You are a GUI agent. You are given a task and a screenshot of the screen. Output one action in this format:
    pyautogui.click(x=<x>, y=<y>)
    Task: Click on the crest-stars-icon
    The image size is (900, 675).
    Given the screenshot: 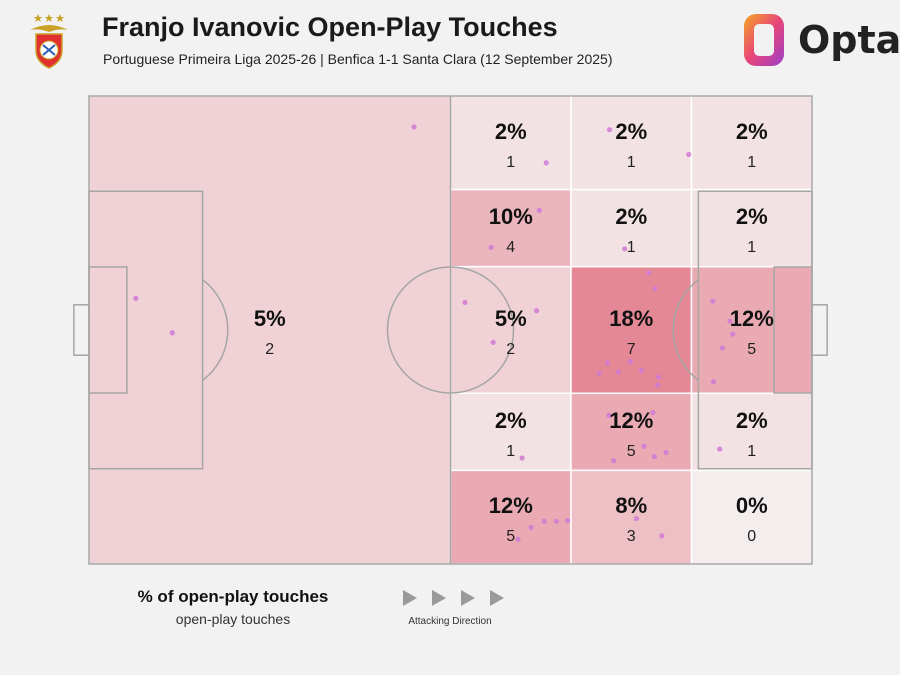 What is the action you would take?
    pyautogui.click(x=49, y=18)
    